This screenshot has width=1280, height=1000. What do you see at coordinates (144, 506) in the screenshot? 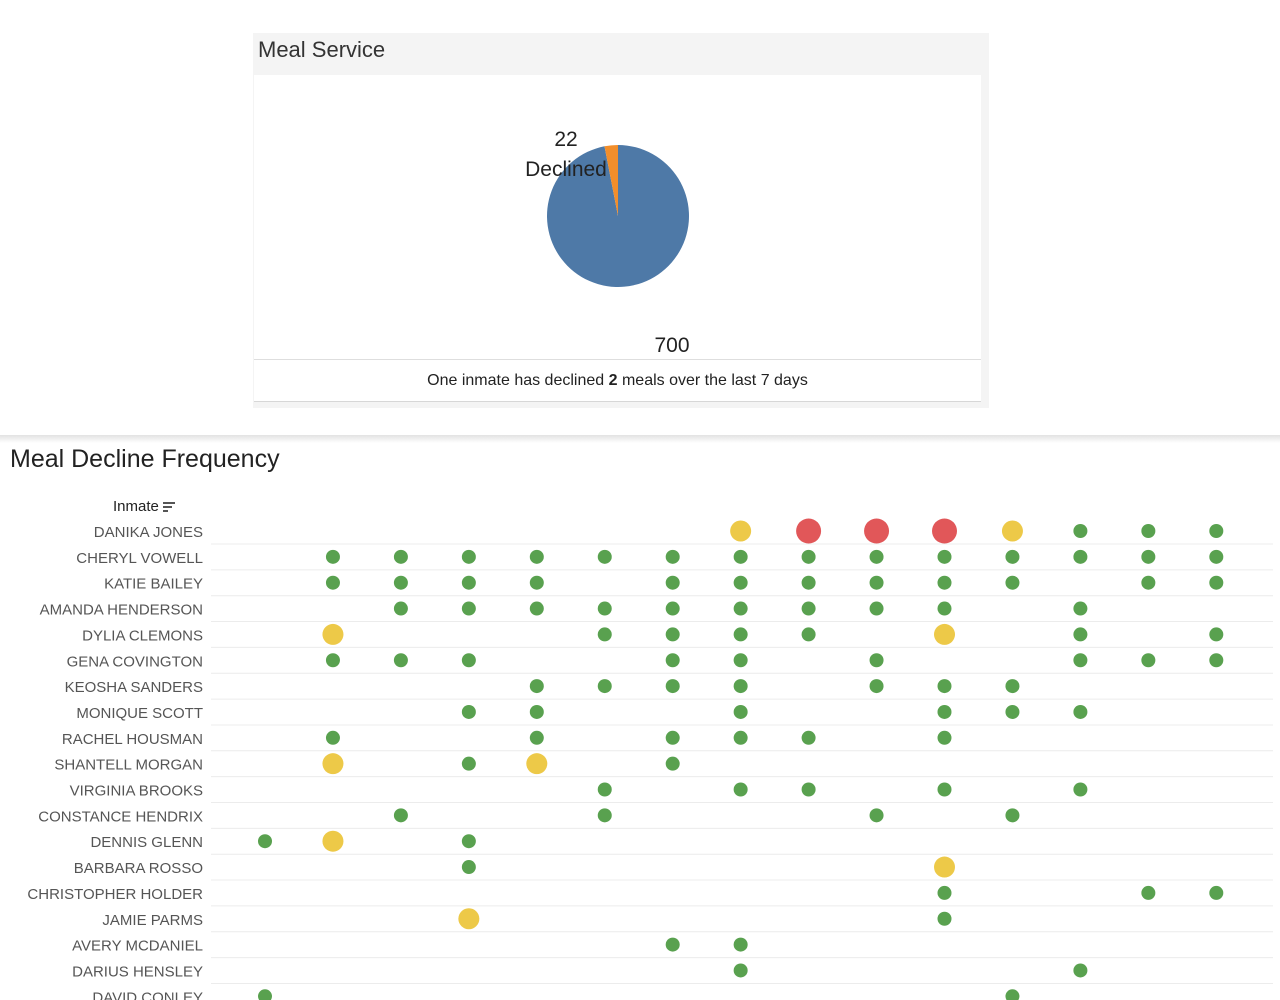
I see `inmate-column-header: Inmate` at bounding box center [144, 506].